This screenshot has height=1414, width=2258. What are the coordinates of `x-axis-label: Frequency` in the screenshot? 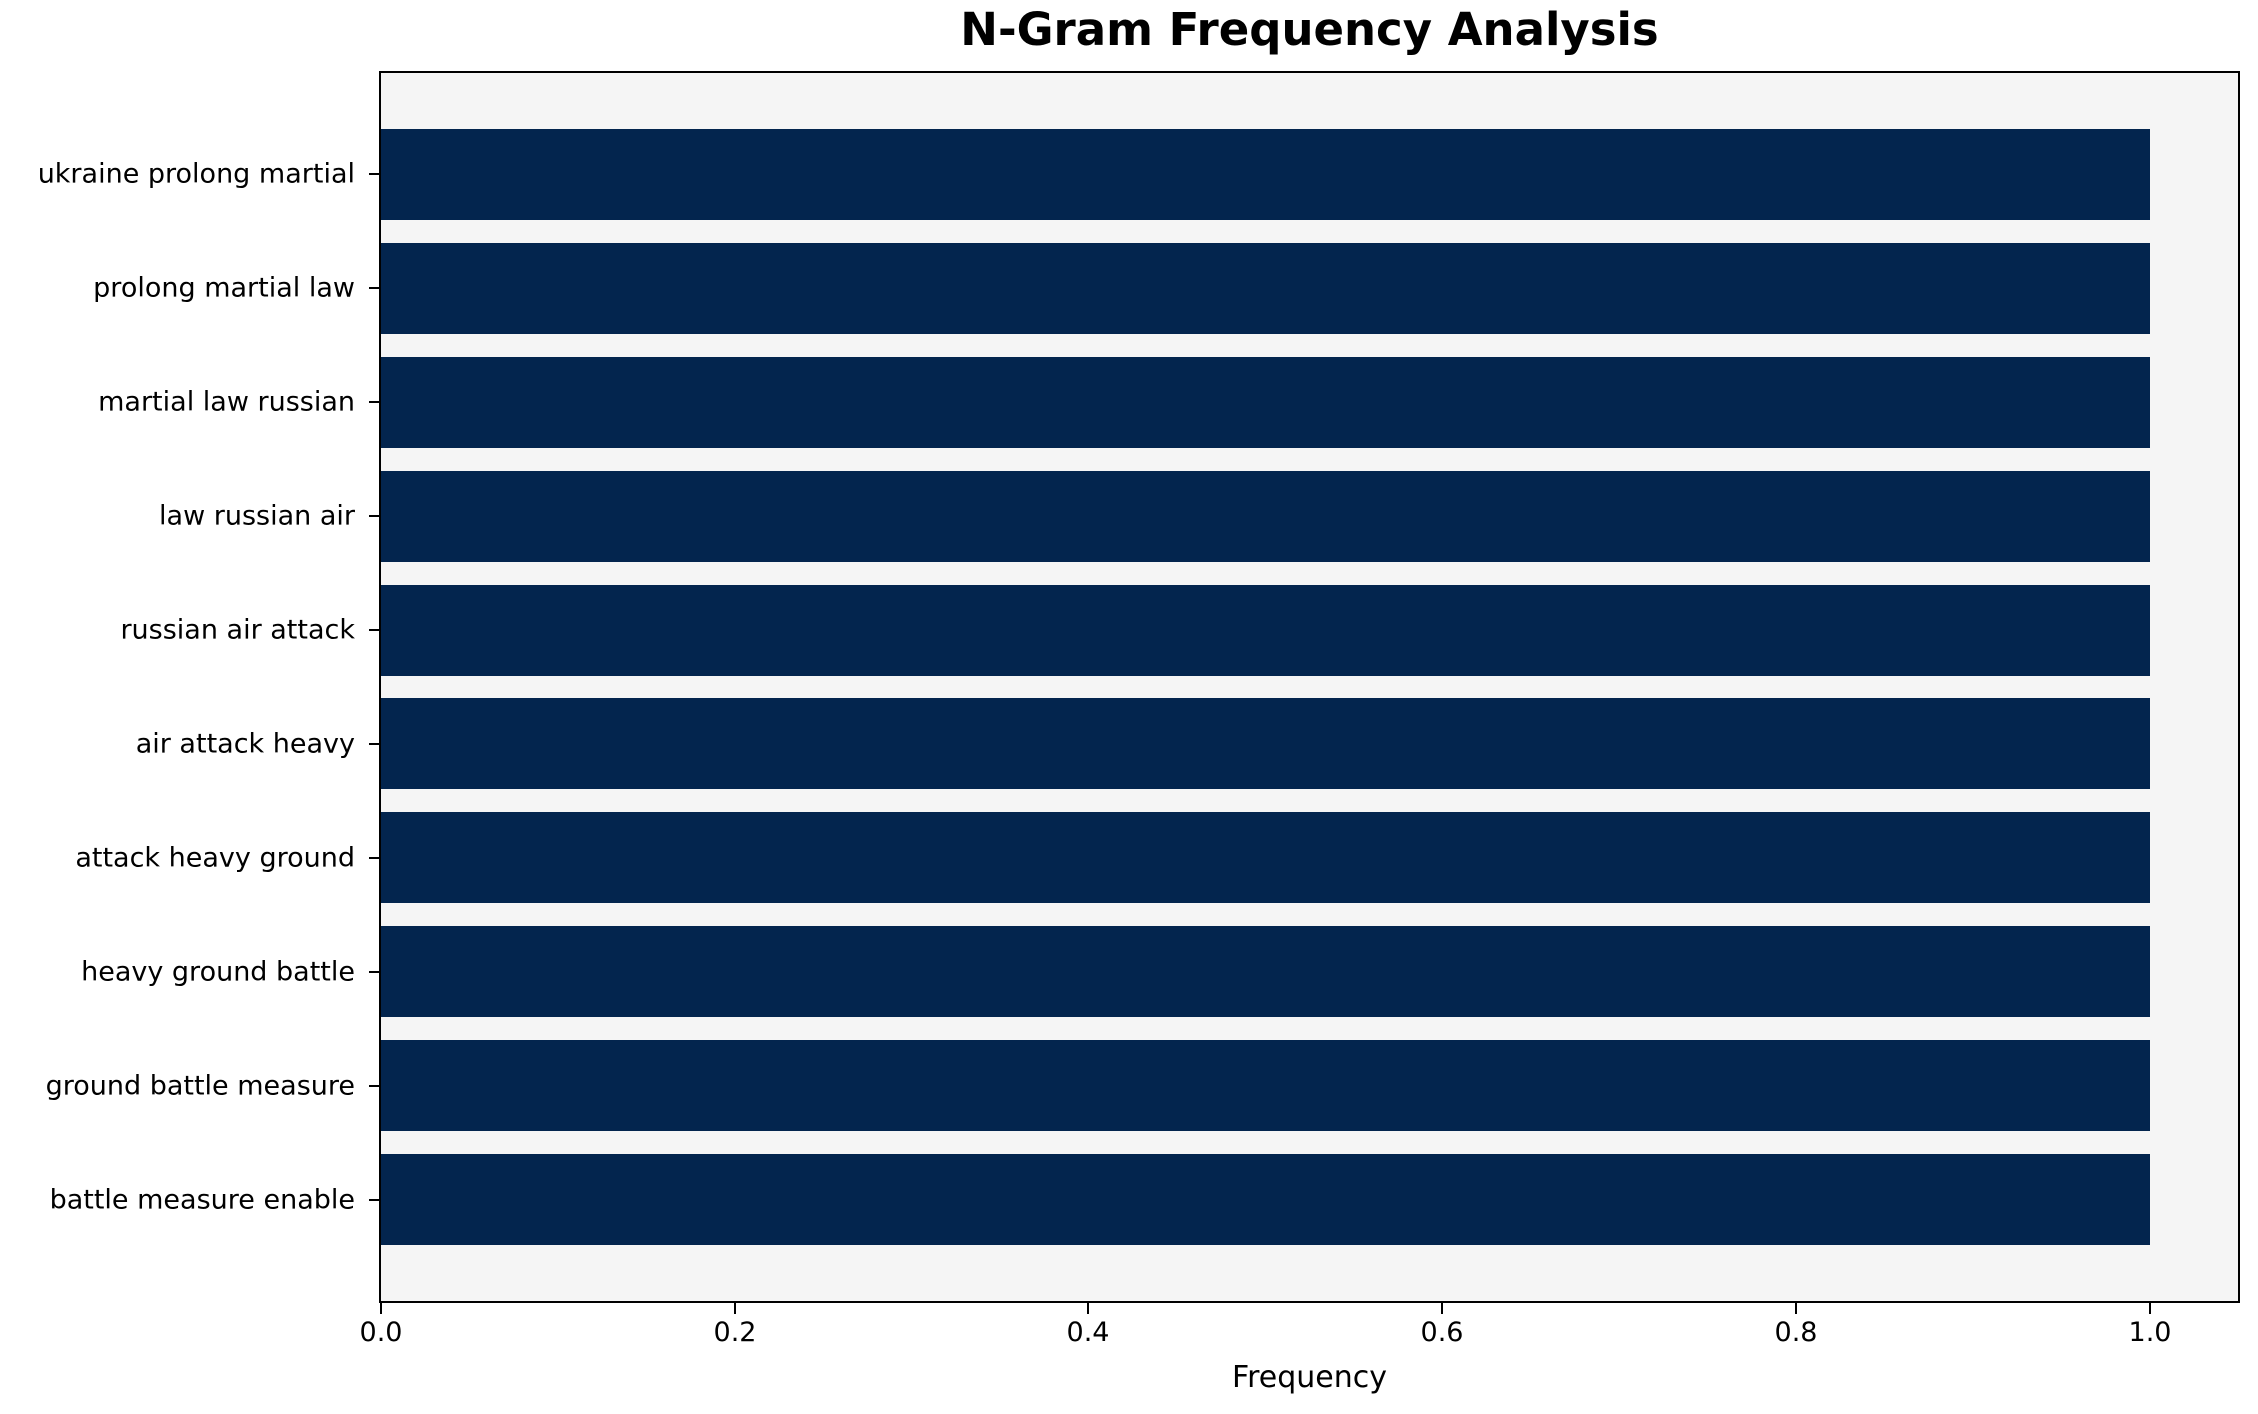 It's located at (1309, 1377).